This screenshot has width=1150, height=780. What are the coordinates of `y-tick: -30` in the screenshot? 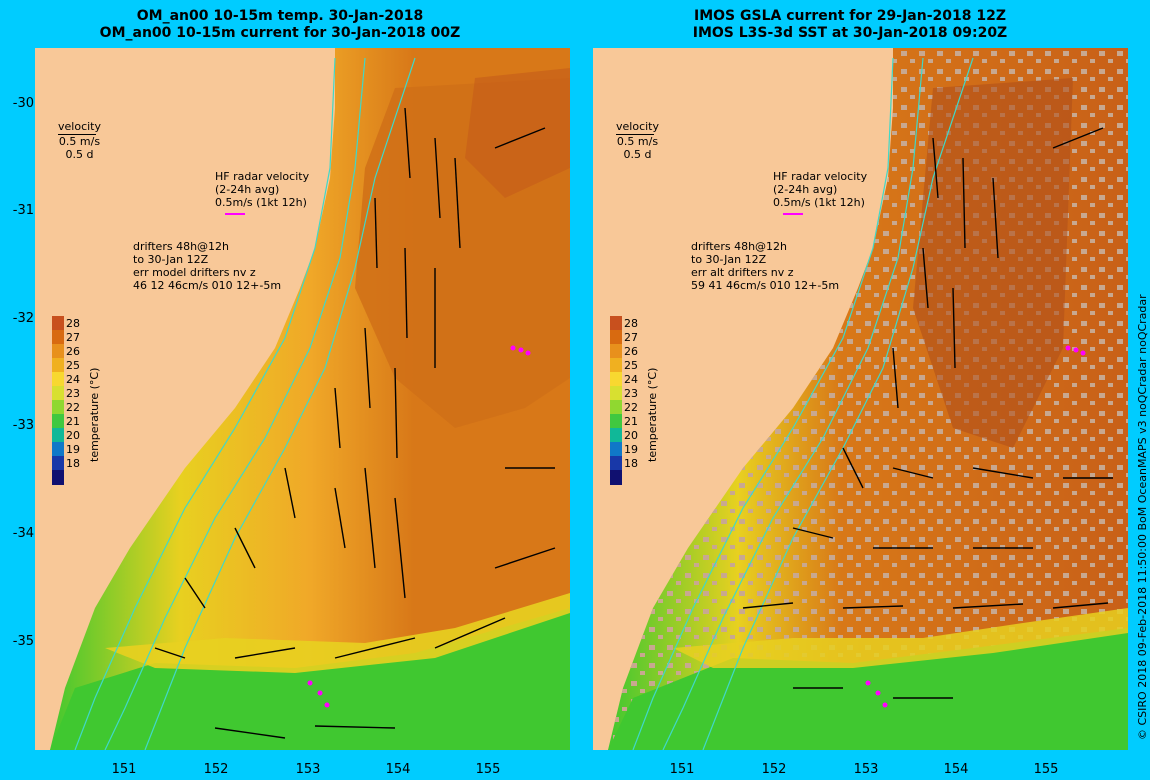 It's located at (23, 103).